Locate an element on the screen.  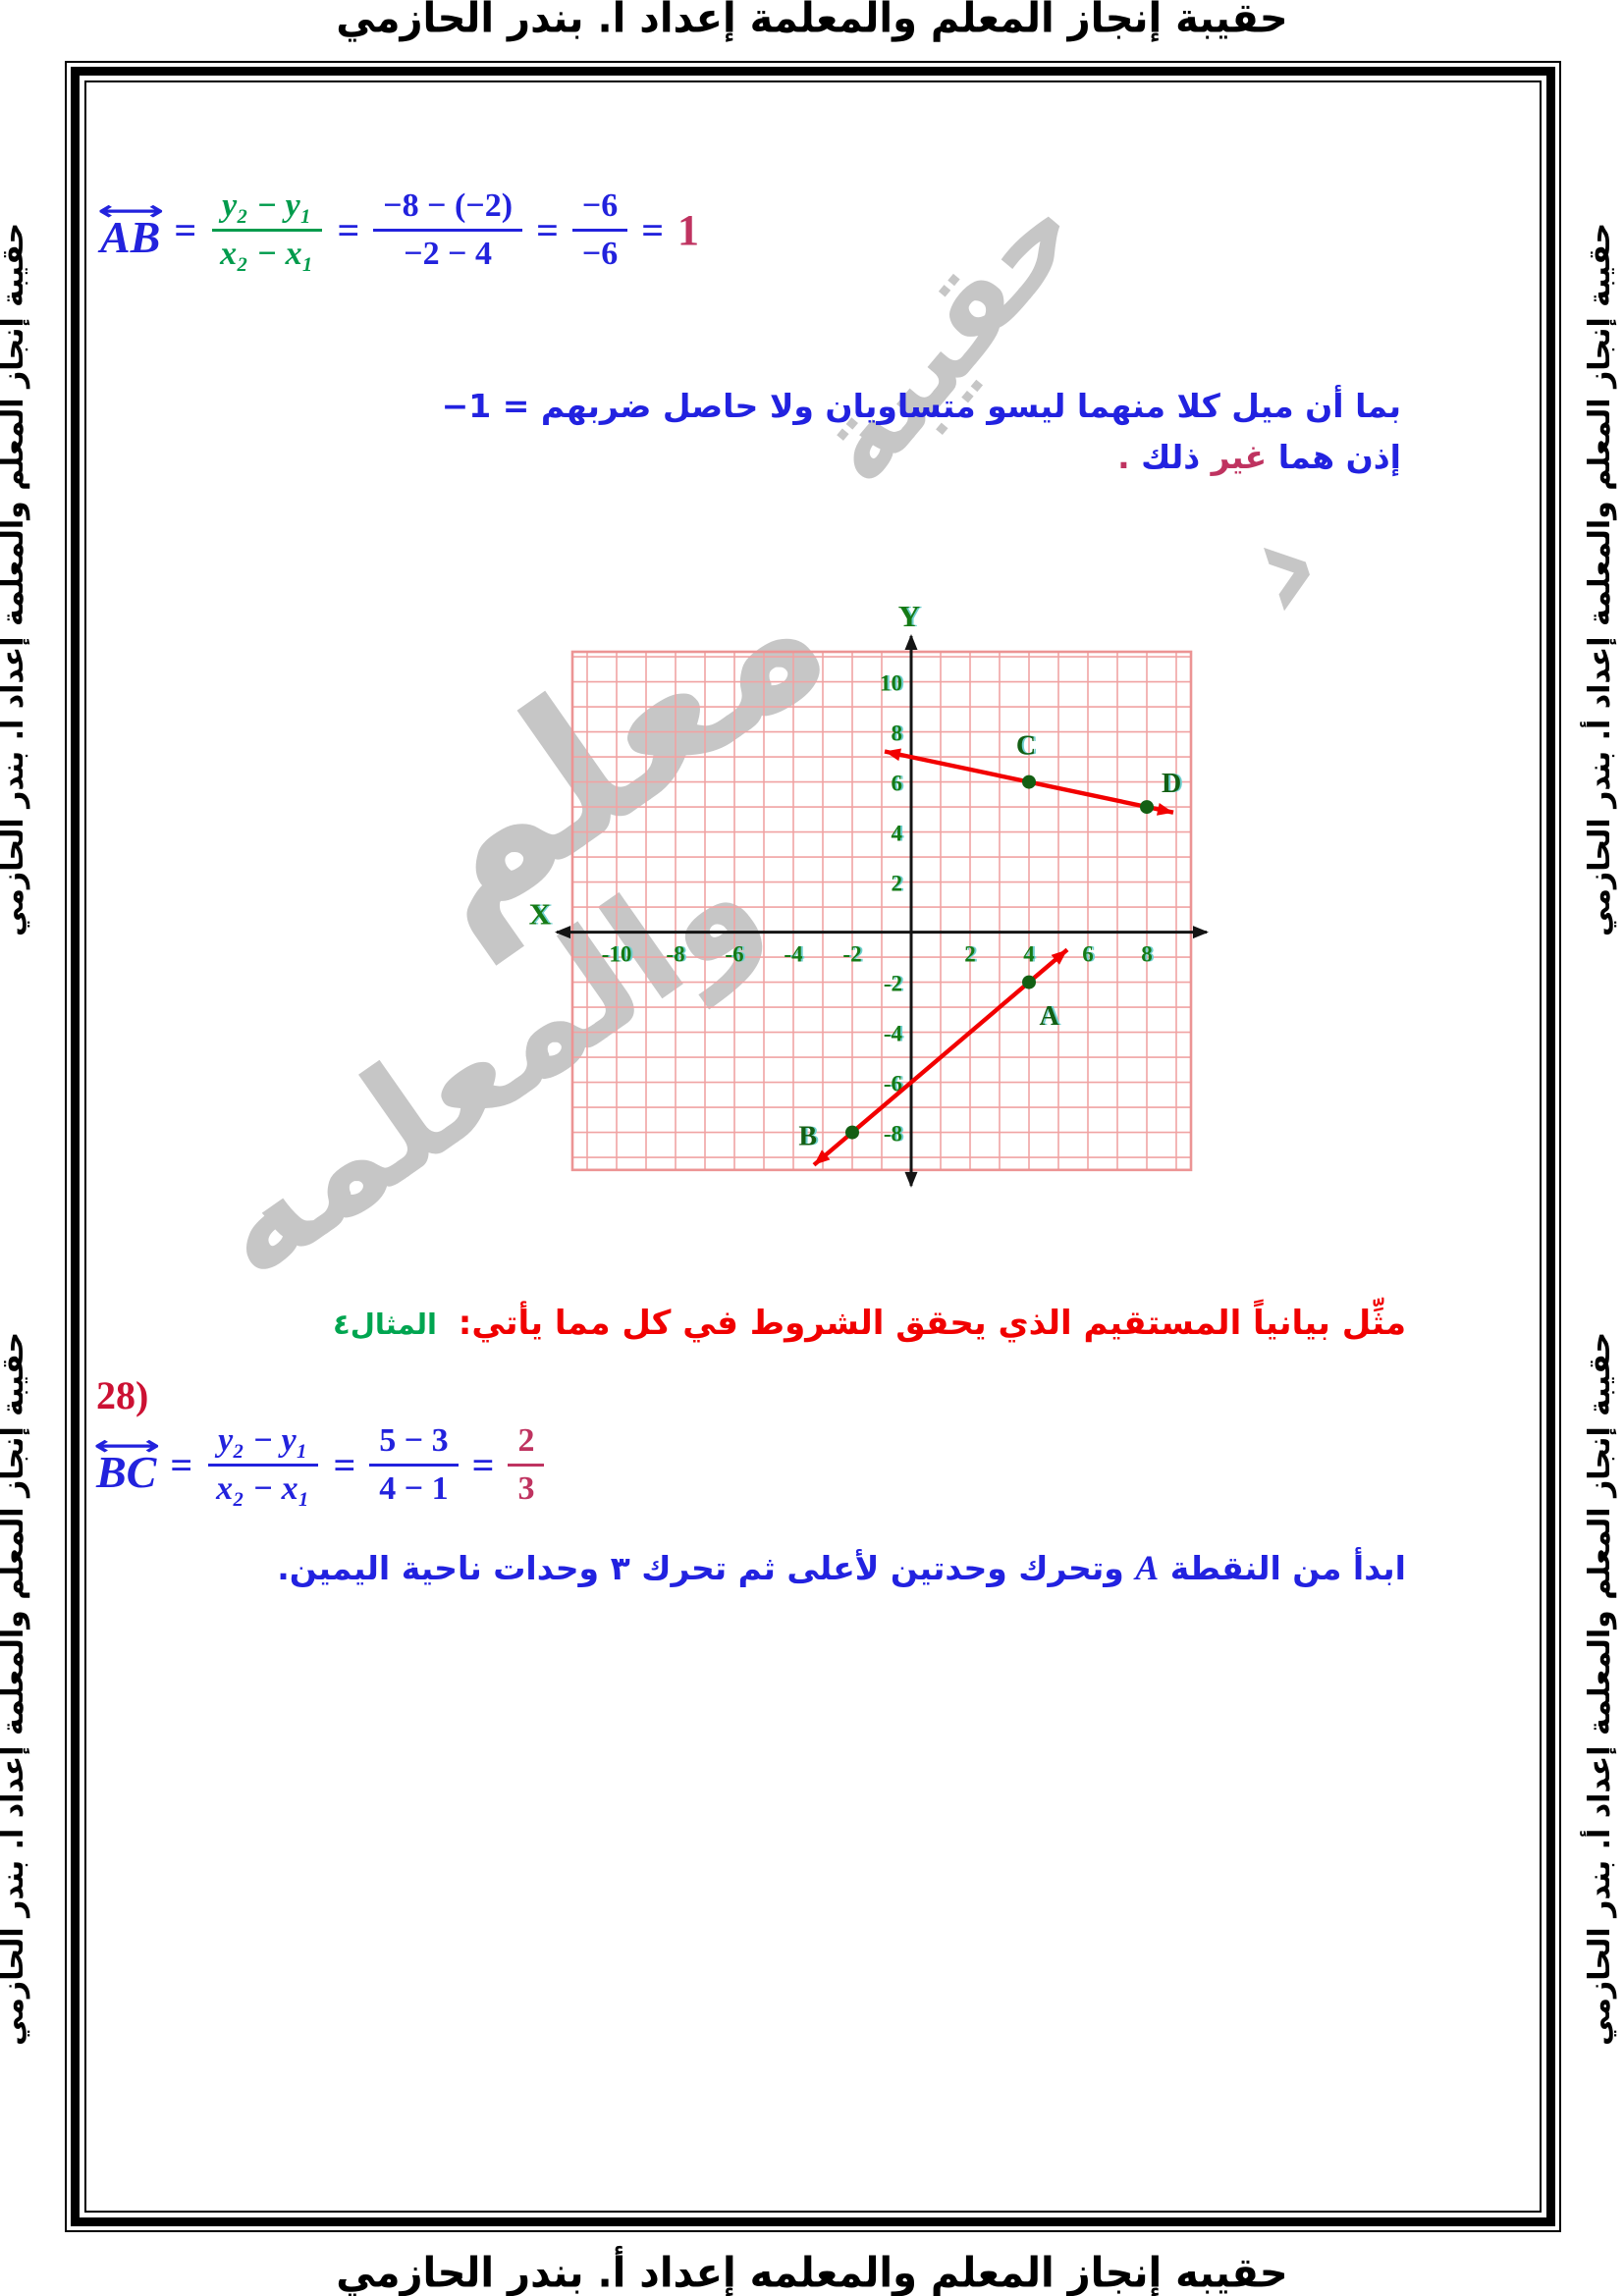
substituted-fraction: −8 − (−2) −2 − 4 is located at coordinates (448, 230).